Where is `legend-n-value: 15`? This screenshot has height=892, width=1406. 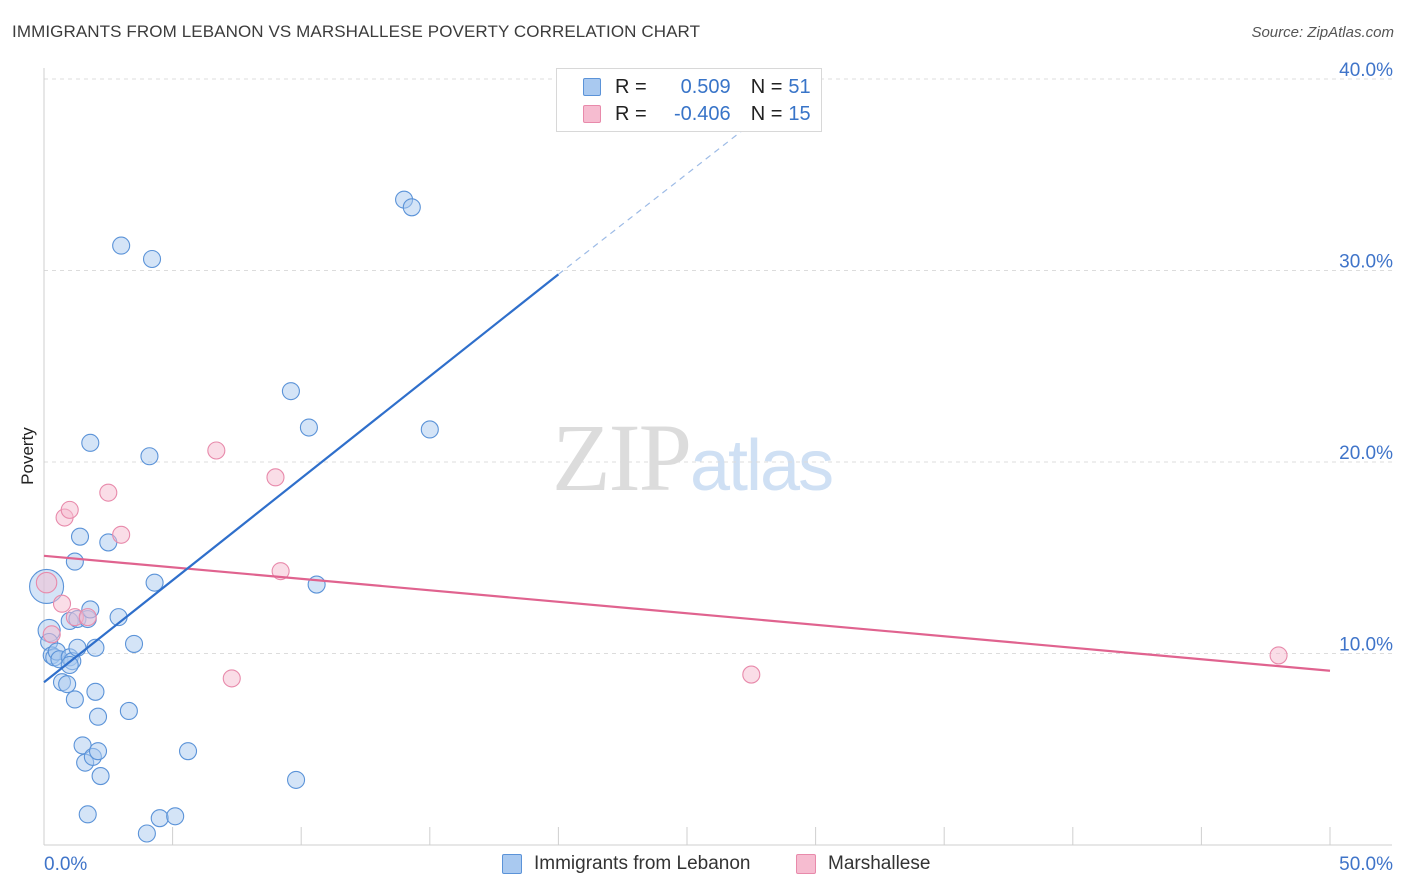 legend-n-value: 15 is located at coordinates (799, 113).